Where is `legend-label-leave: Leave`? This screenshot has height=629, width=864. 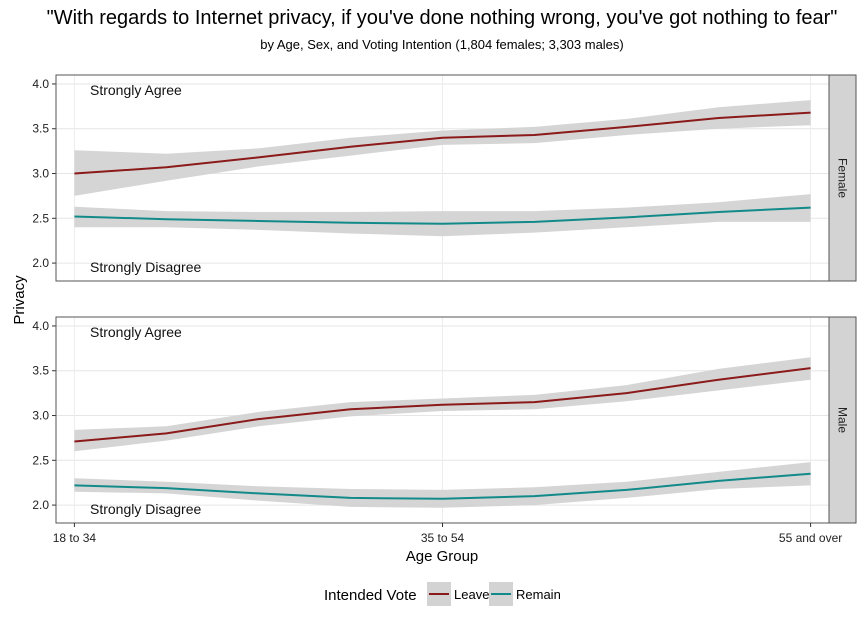
legend-label-leave: Leave is located at coordinates (471, 594).